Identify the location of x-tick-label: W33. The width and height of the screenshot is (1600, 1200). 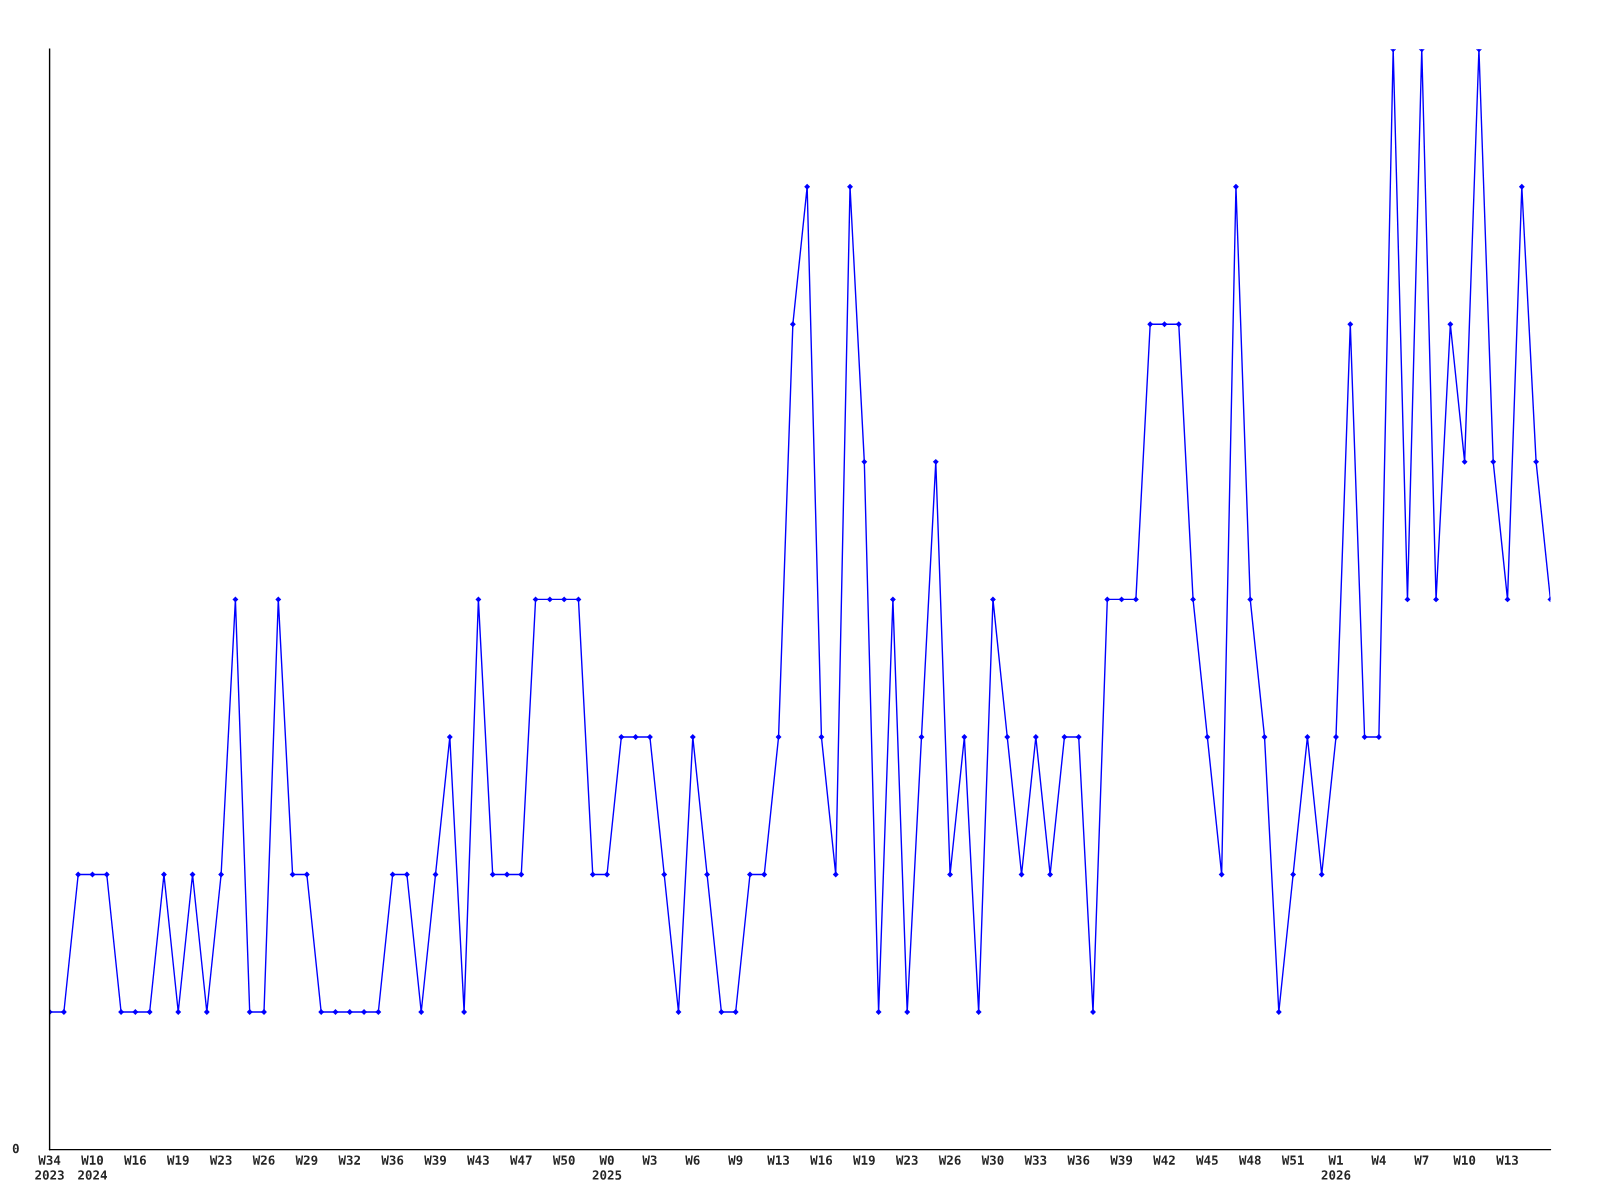
(1035, 1160).